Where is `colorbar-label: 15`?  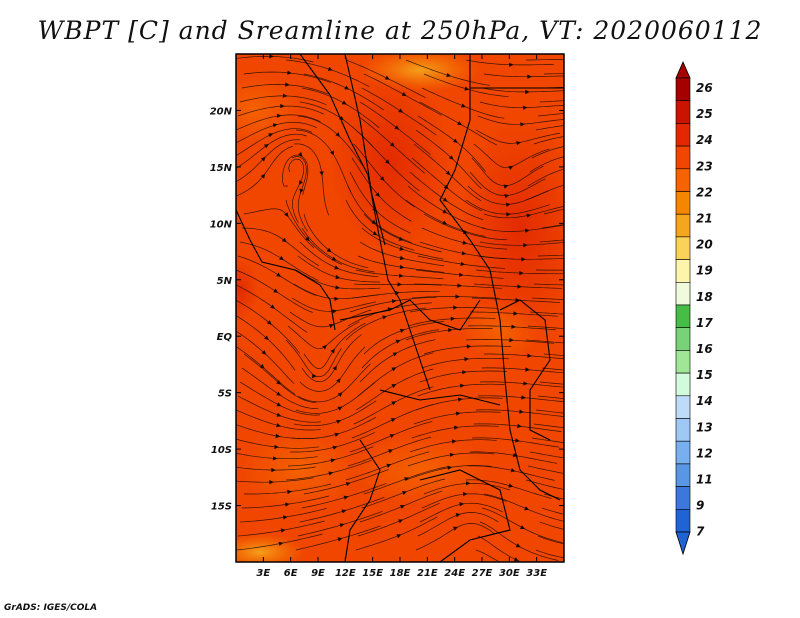
colorbar-label: 15 is located at coordinates (704, 375).